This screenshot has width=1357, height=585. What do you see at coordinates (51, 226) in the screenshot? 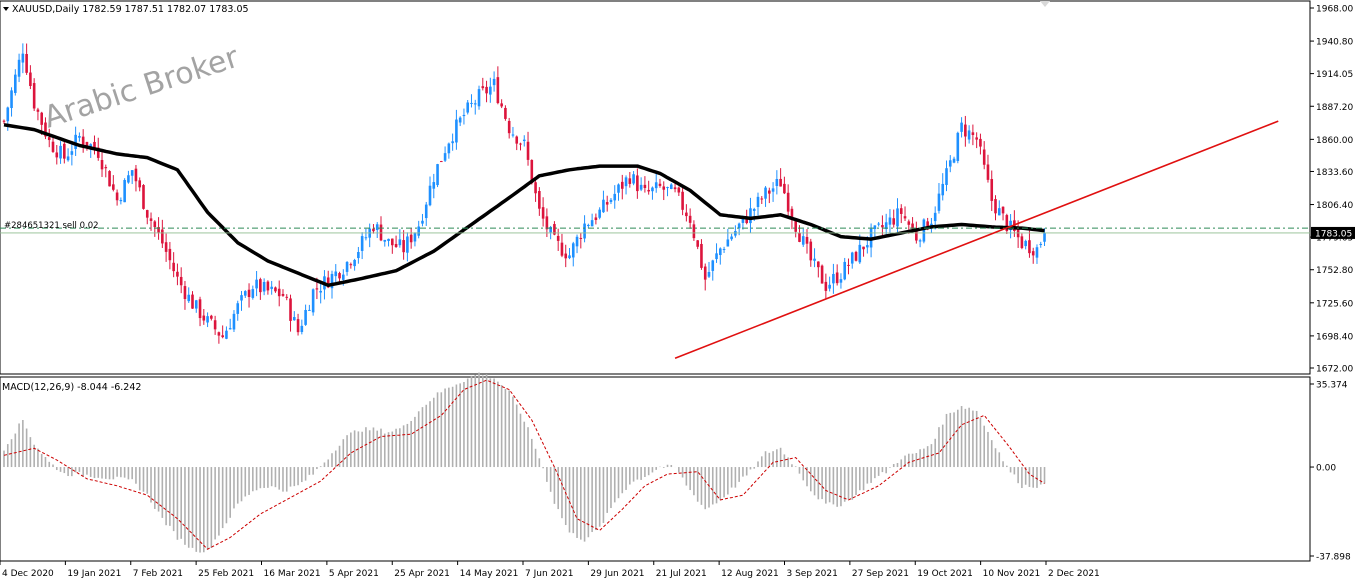
I see `order-label: #284651321 sell 0.02` at bounding box center [51, 226].